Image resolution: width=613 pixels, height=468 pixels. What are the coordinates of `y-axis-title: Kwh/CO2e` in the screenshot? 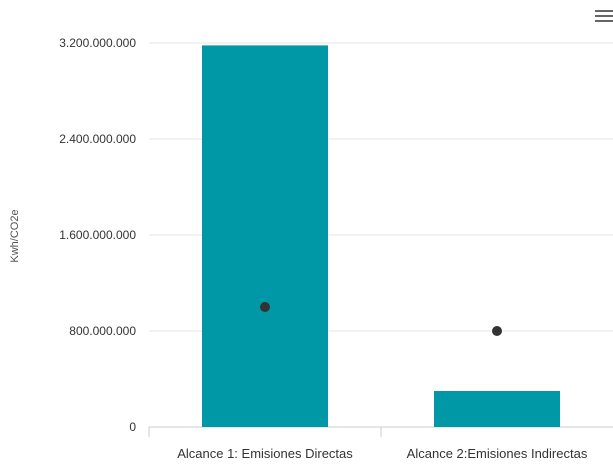 It's located at (15, 235).